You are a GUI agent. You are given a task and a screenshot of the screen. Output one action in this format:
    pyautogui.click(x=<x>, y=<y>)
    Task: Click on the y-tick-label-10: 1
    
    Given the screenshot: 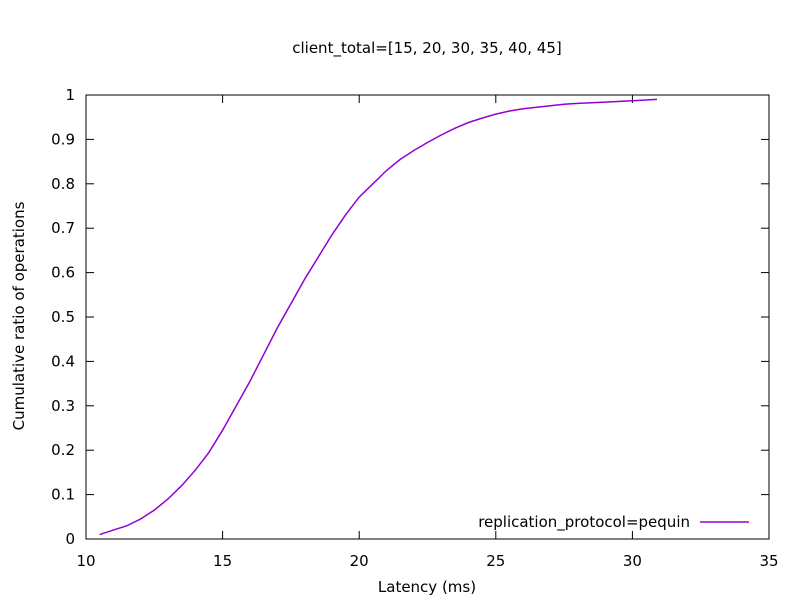 What is the action you would take?
    pyautogui.click(x=70, y=95)
    